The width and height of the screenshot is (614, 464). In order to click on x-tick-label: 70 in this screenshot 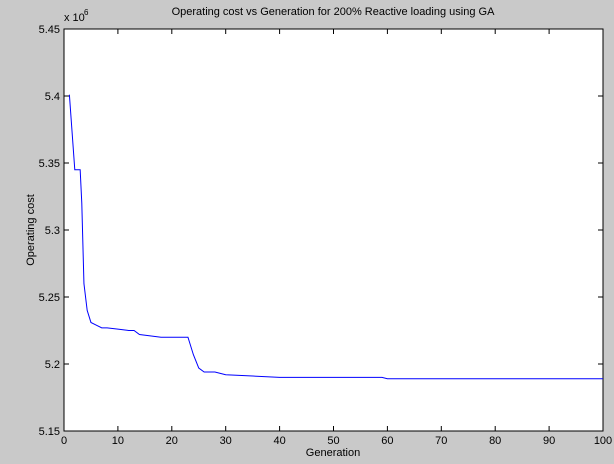, I will do `click(441, 441)`.